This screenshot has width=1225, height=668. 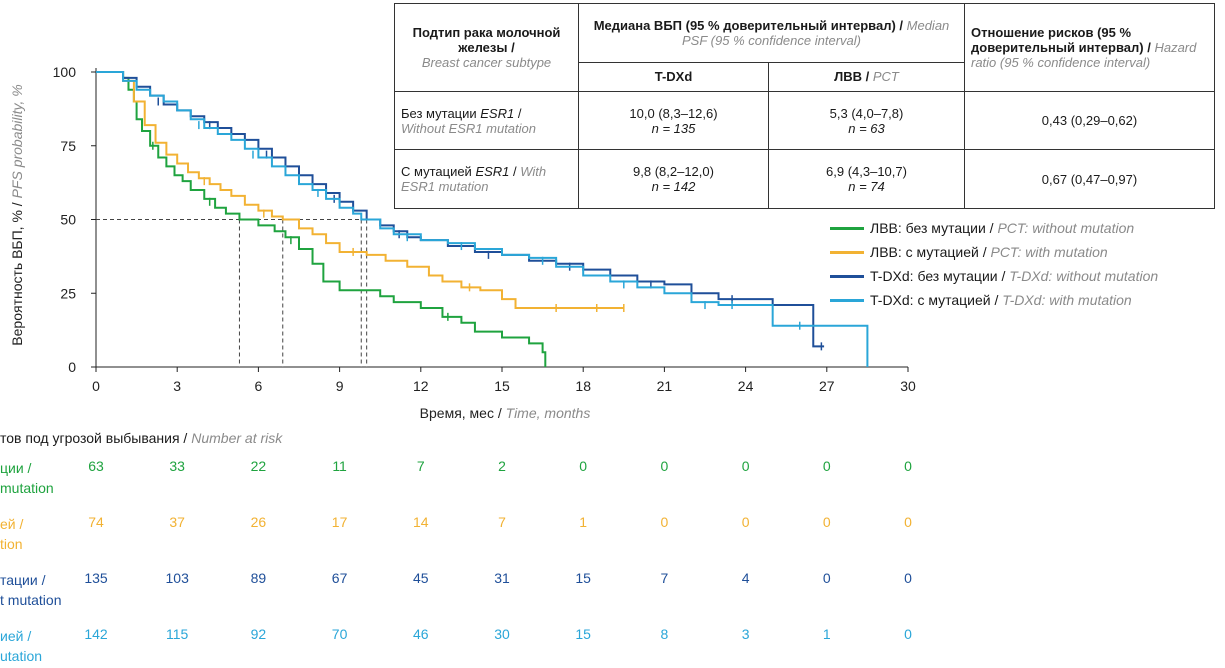 I want to click on cell-hr: 0,67 (0,47–0,97), so click(x=1089, y=179).